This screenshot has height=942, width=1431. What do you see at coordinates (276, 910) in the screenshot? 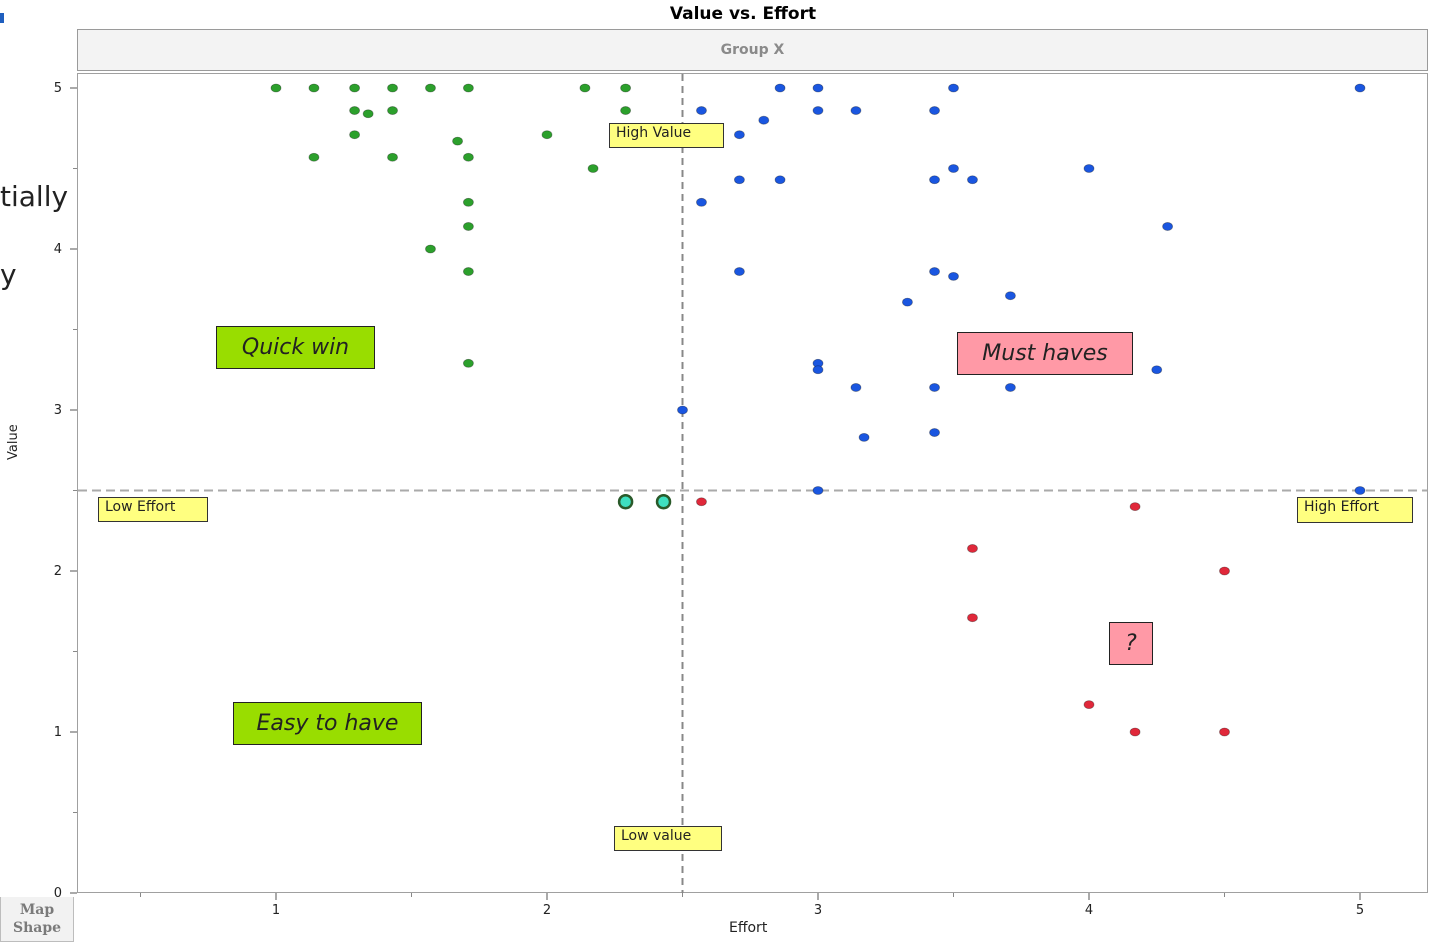
I see `x-tick-label: 1` at bounding box center [276, 910].